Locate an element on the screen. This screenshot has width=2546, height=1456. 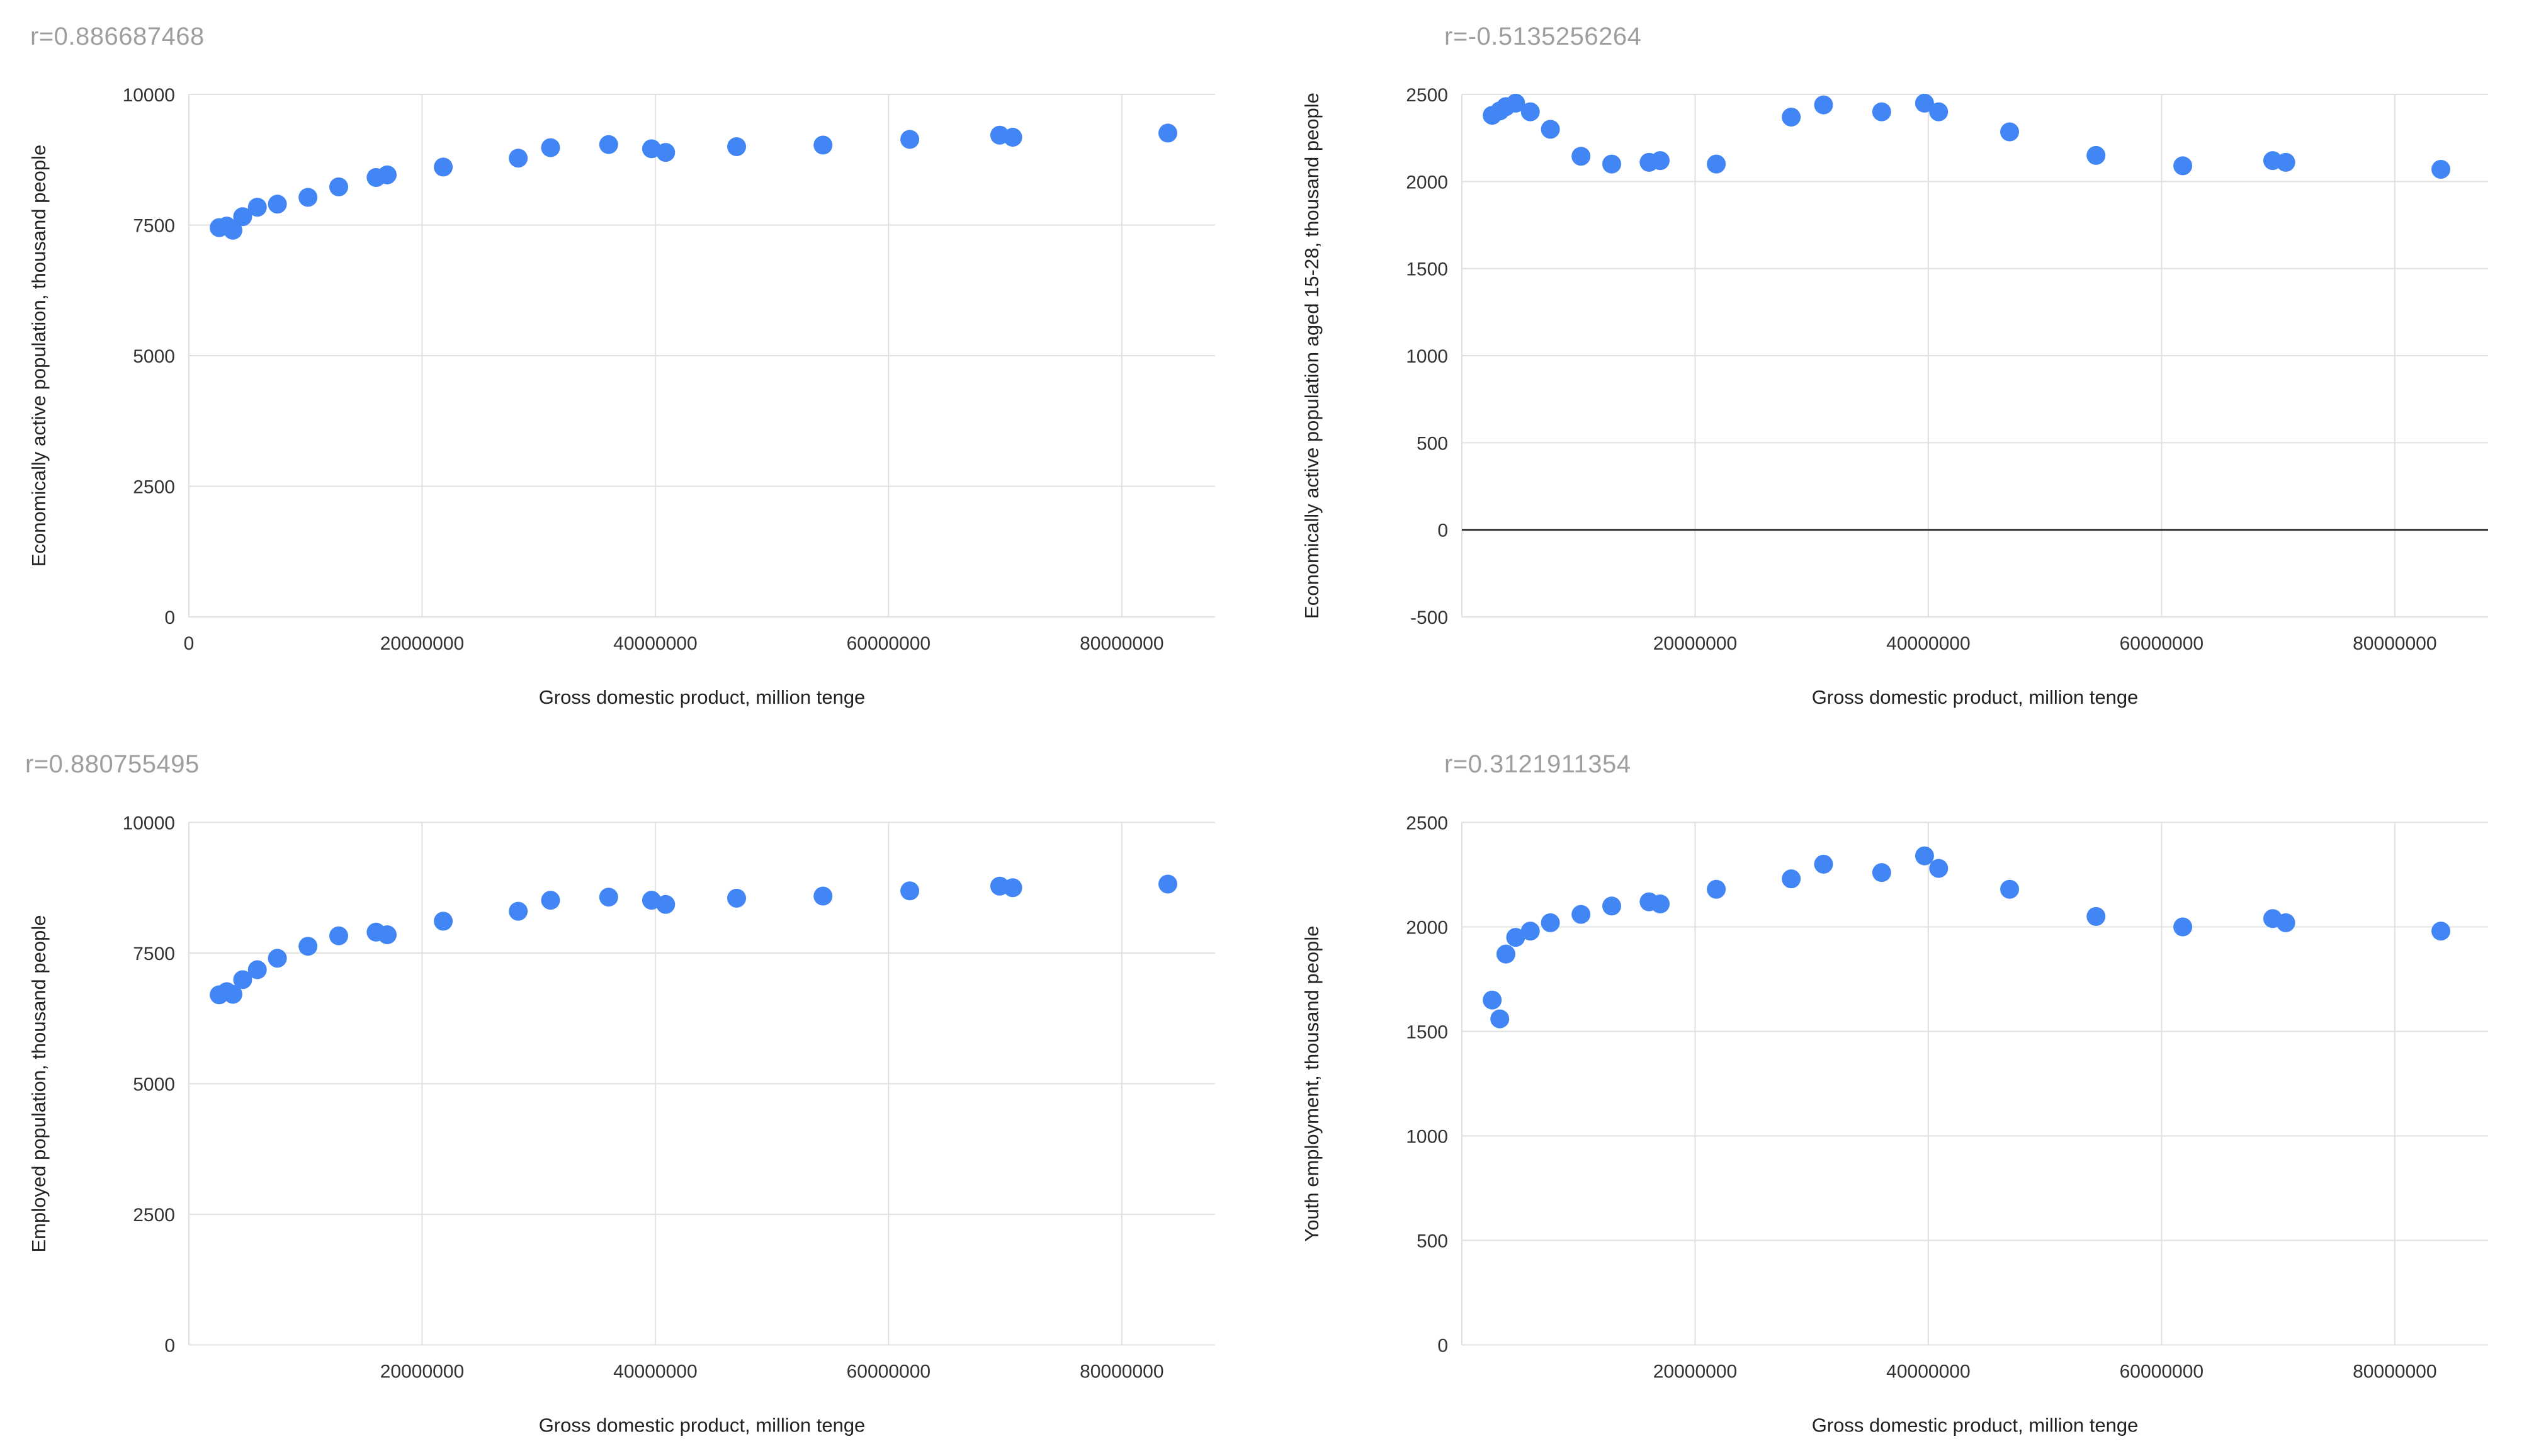
x-tick-label: 0 is located at coordinates (189, 643).